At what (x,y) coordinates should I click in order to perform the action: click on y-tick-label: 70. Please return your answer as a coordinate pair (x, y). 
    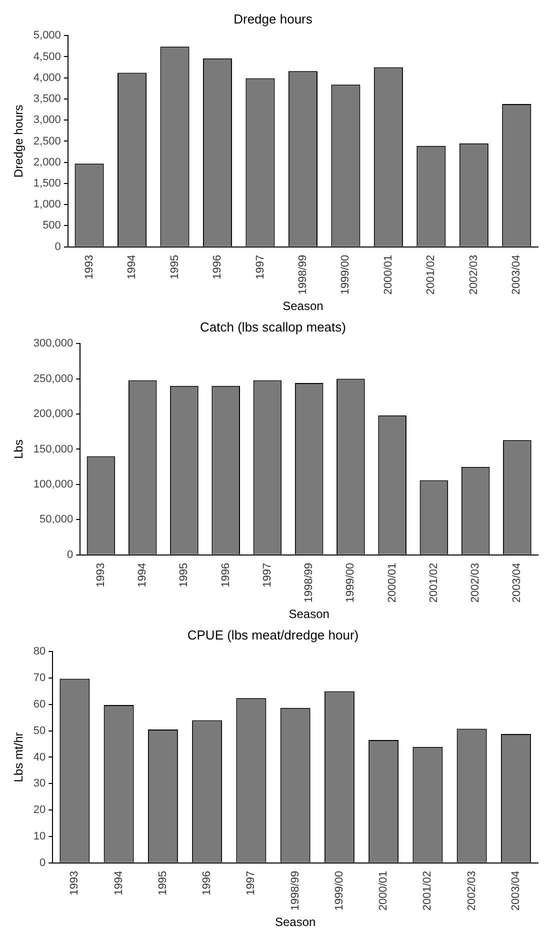
    Looking at the image, I should click on (39, 678).